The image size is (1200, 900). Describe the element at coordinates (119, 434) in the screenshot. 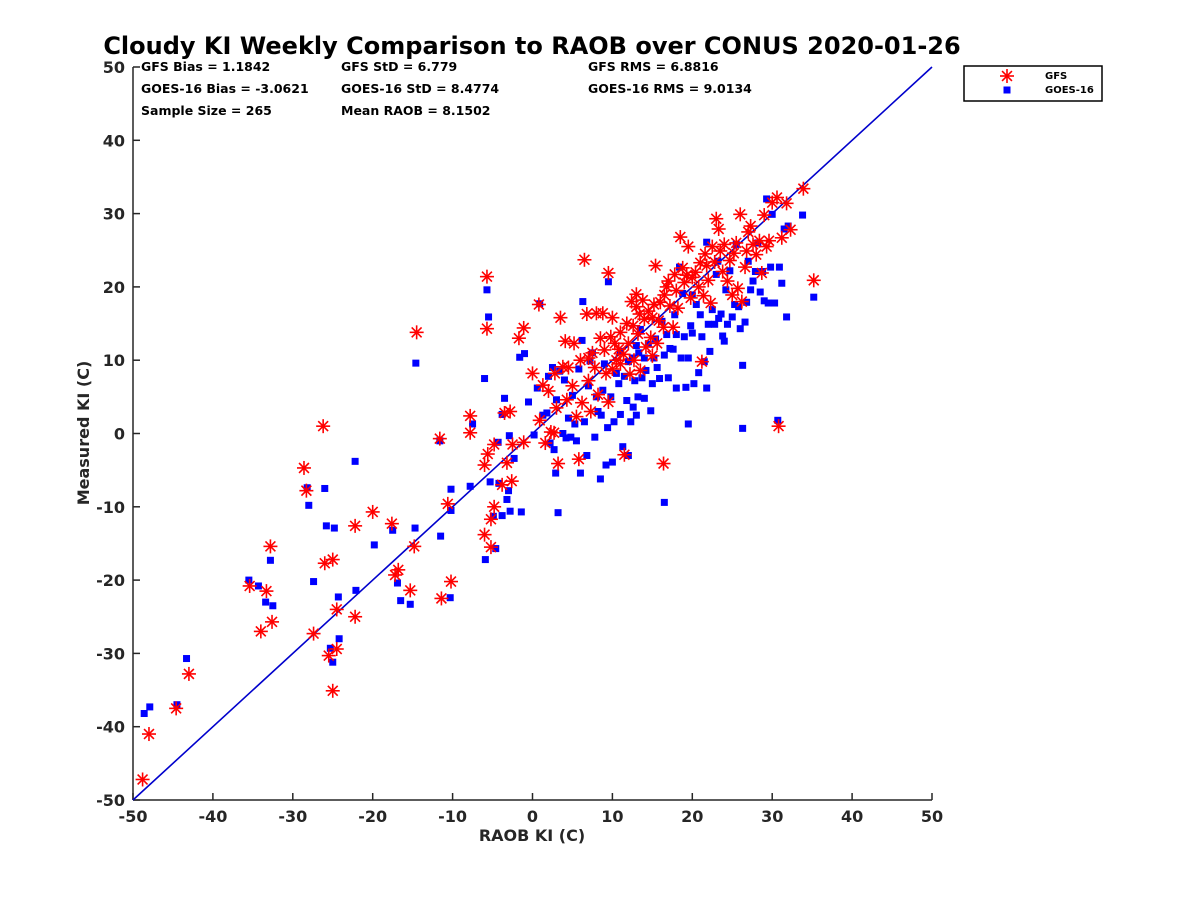

I see `y-tick-label: 0` at that location.